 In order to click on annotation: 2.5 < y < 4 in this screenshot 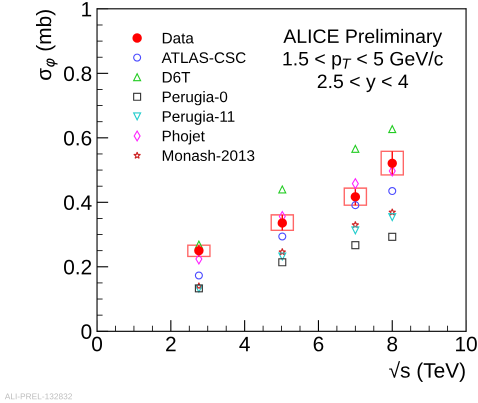, I will do `click(363, 83)`.